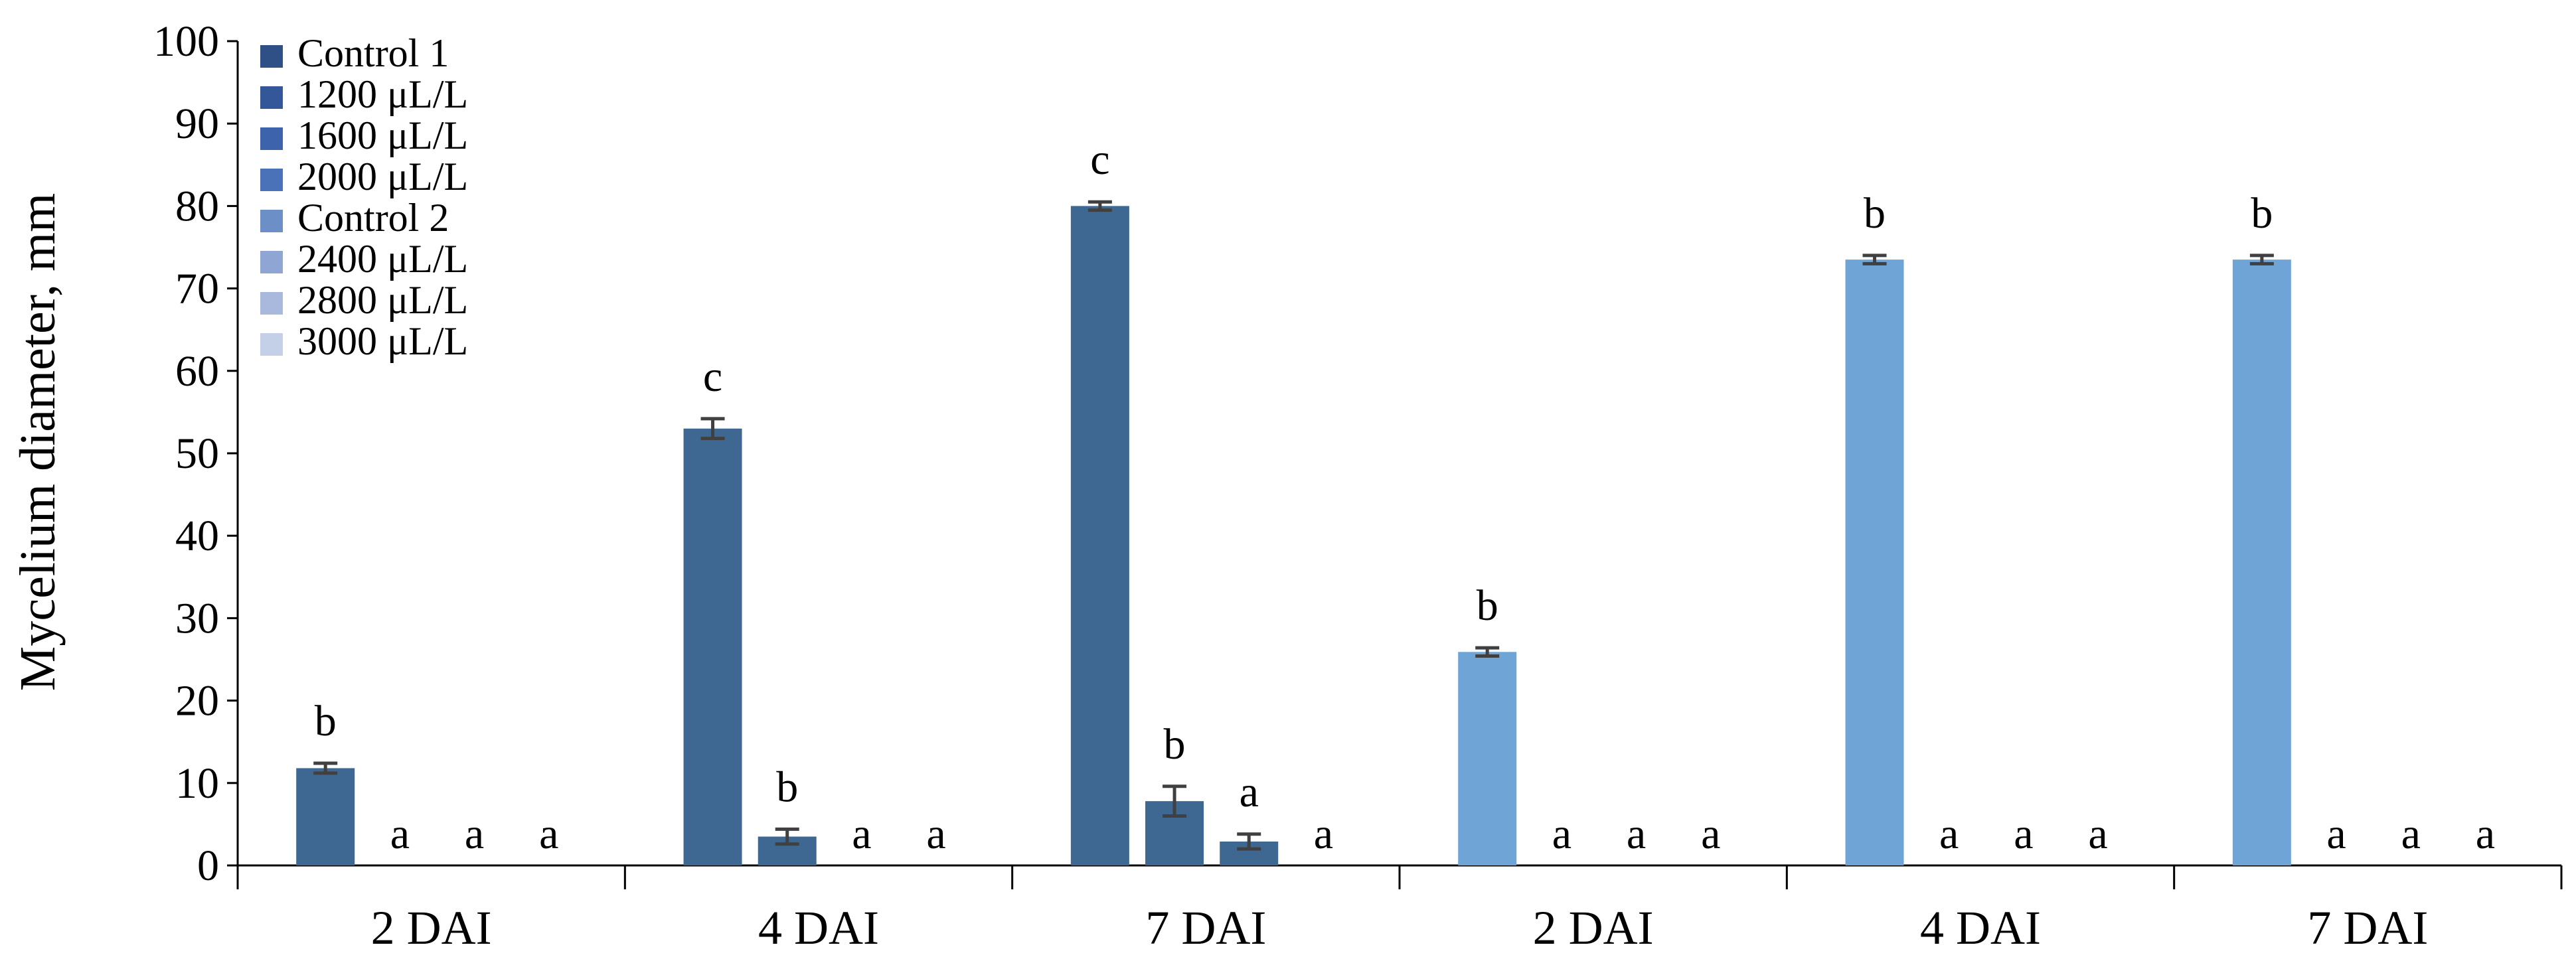 The width and height of the screenshot is (2576, 963). Describe the element at coordinates (197, 206) in the screenshot. I see `y-tick-label: 80` at that location.